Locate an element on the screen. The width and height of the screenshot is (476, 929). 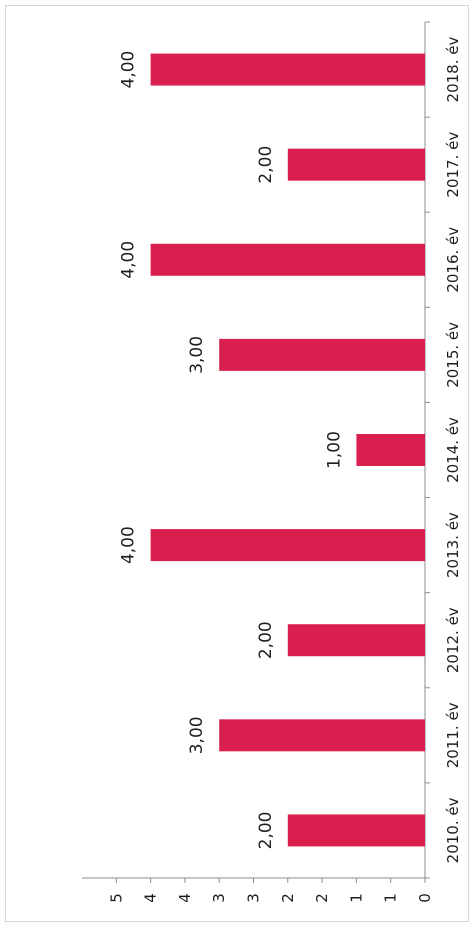
category-label: 2017. év is located at coordinates (453, 165).